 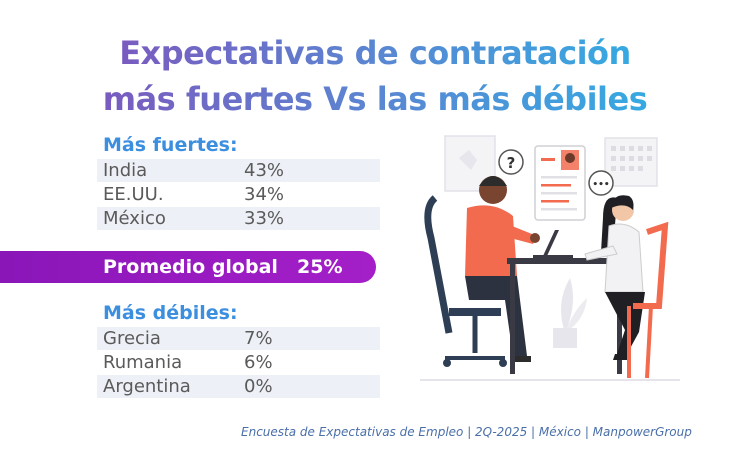 I want to click on ellipsis-text: •••, so click(x=600, y=185).